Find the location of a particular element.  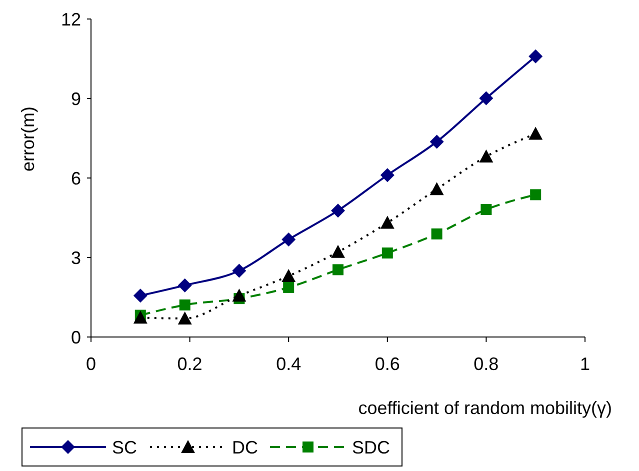

x-tick-label: 1 is located at coordinates (585, 364).